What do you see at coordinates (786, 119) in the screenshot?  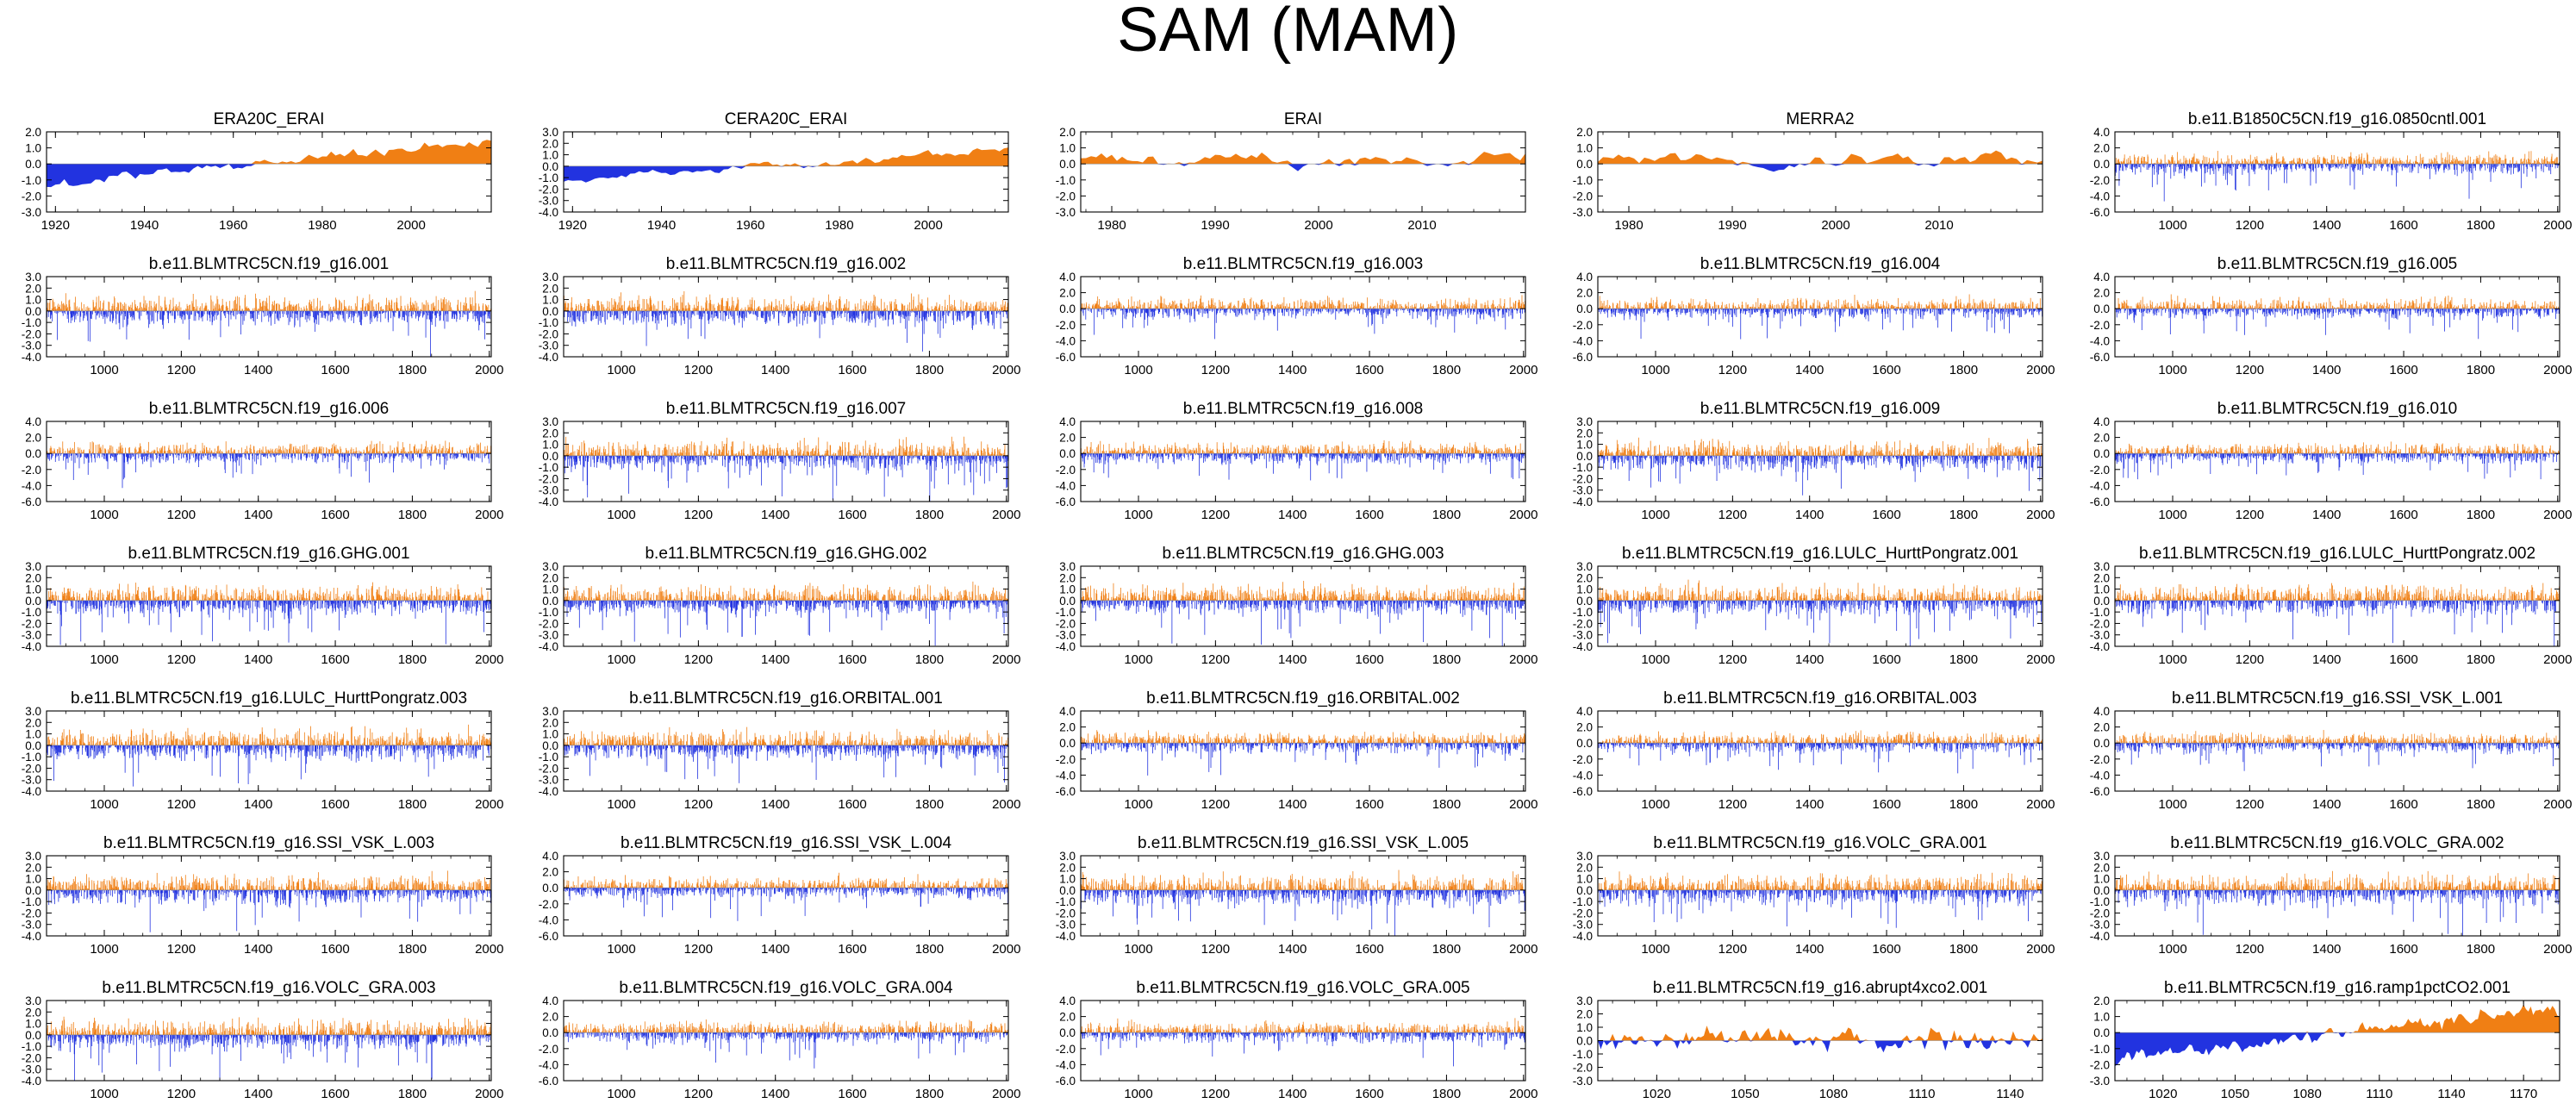 I see `panel-title: CERA20C_ERAI` at bounding box center [786, 119].